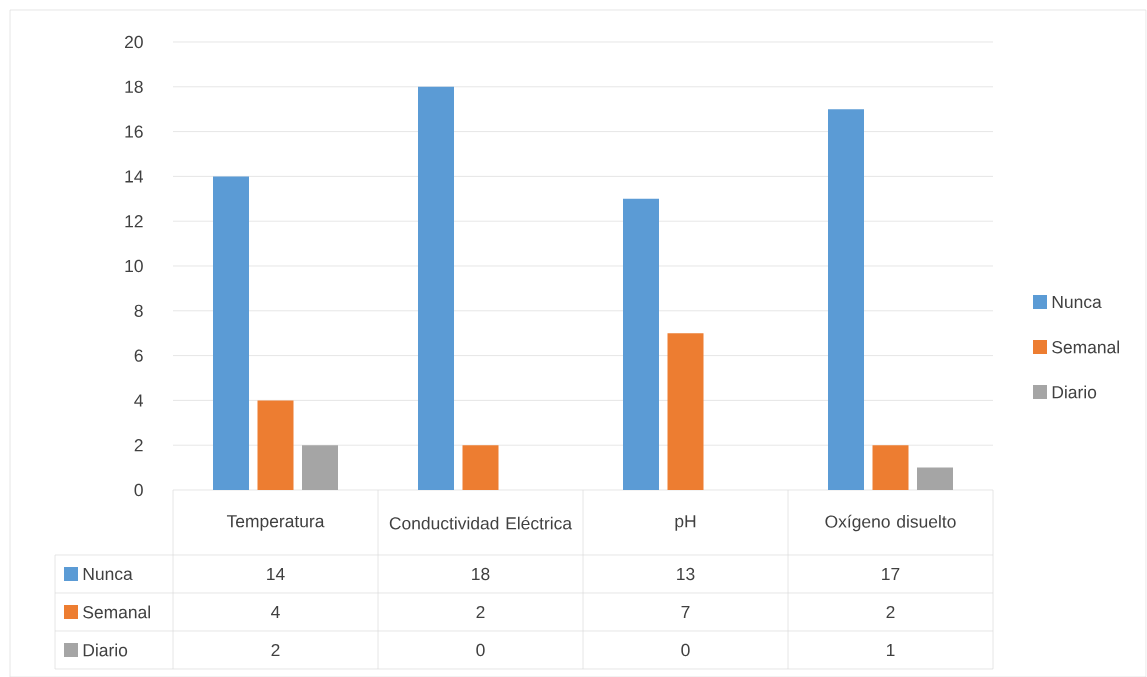  Describe the element at coordinates (138, 310) in the screenshot. I see `y-tick-label: 8` at that location.